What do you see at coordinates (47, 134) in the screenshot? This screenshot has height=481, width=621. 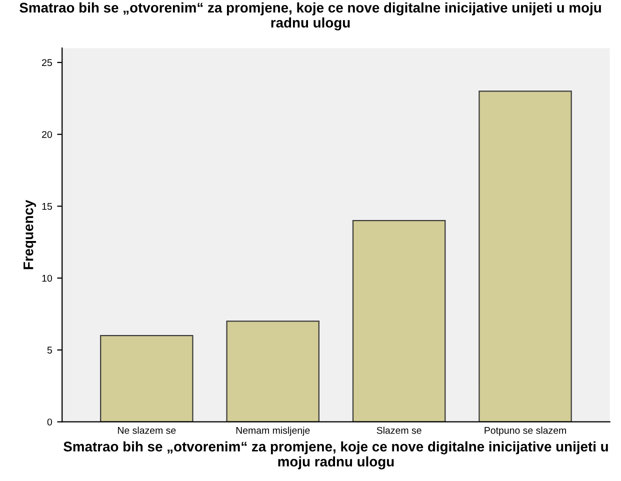 I see `y-tick-label: 20` at bounding box center [47, 134].